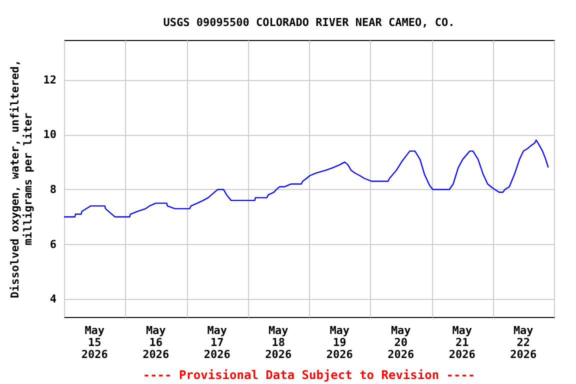  What do you see at coordinates (401, 342) in the screenshot?
I see `x-tick-label: May 20 2026` at bounding box center [401, 342].